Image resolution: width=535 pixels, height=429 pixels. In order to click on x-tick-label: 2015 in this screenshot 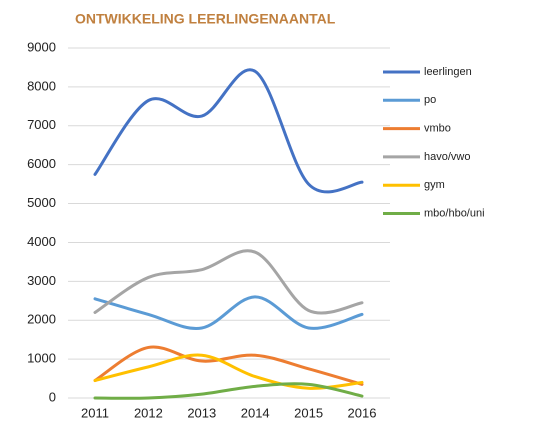, I will do `click(308, 412)`.